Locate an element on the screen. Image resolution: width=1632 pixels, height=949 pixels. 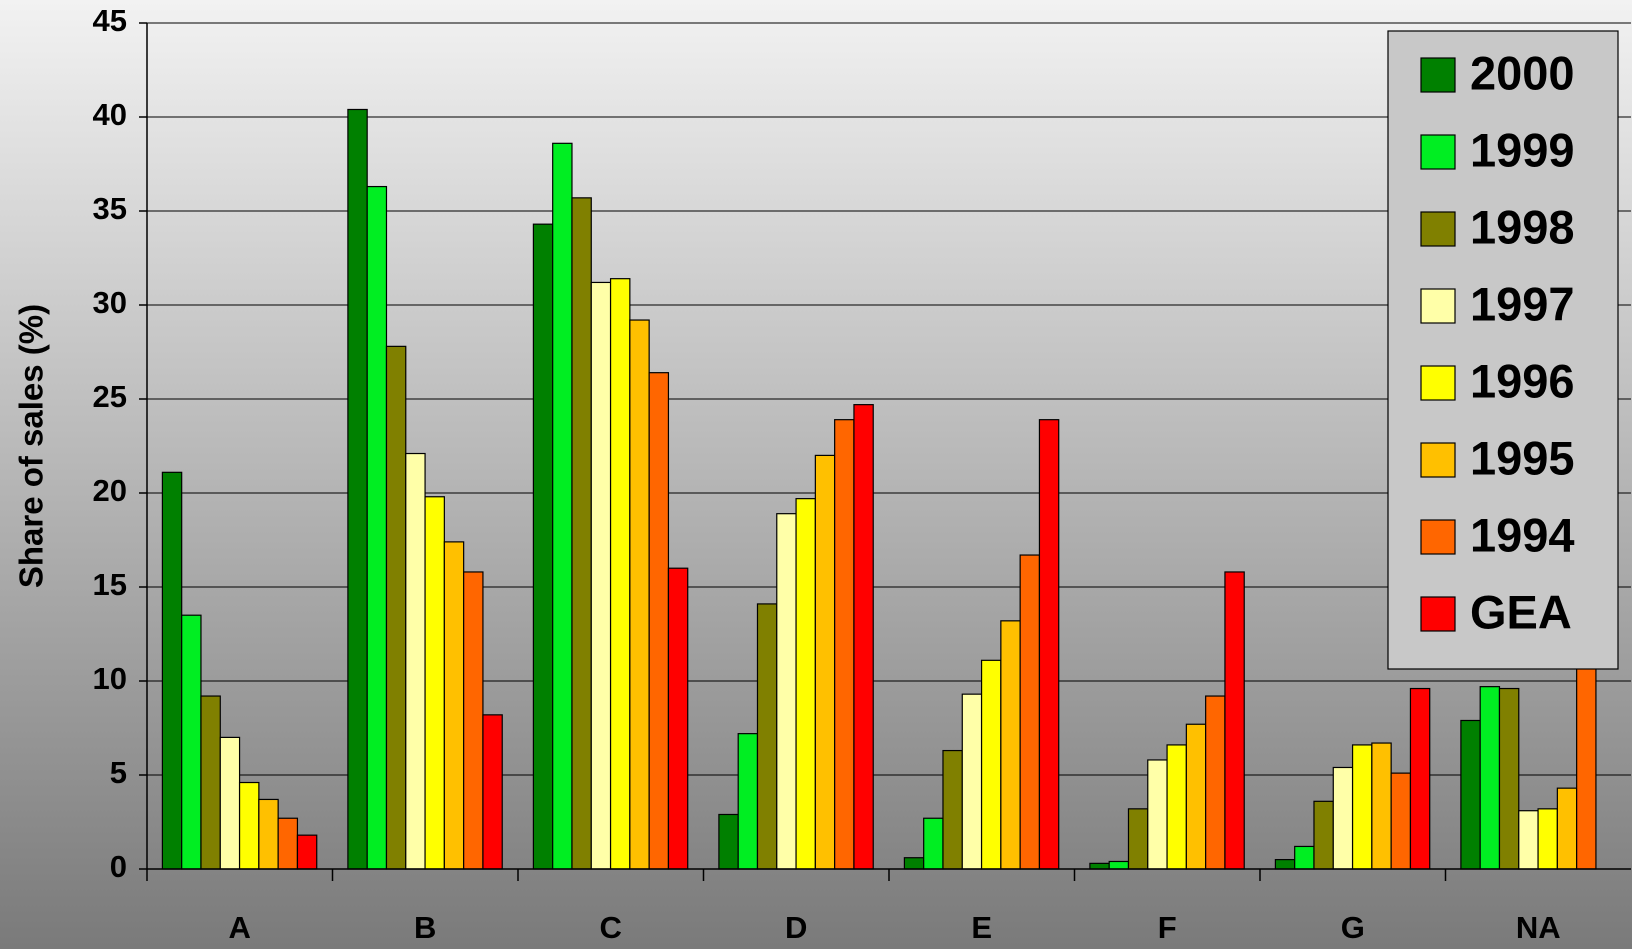
x-tick-label: D is located at coordinates (796, 927).